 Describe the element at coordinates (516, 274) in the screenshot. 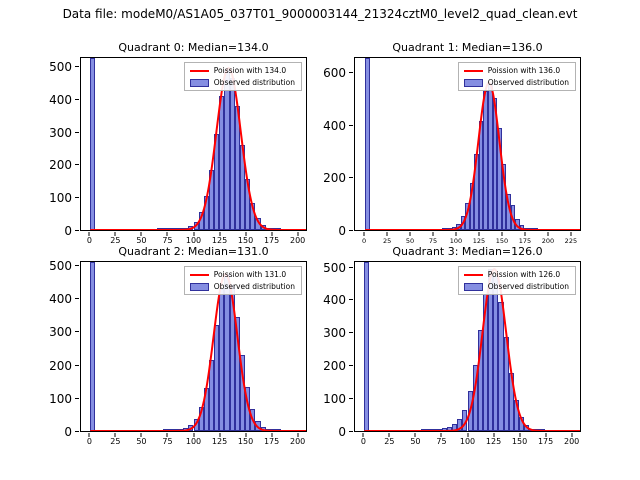

I see `legend-entry-fit: Poission with 126.0` at that location.